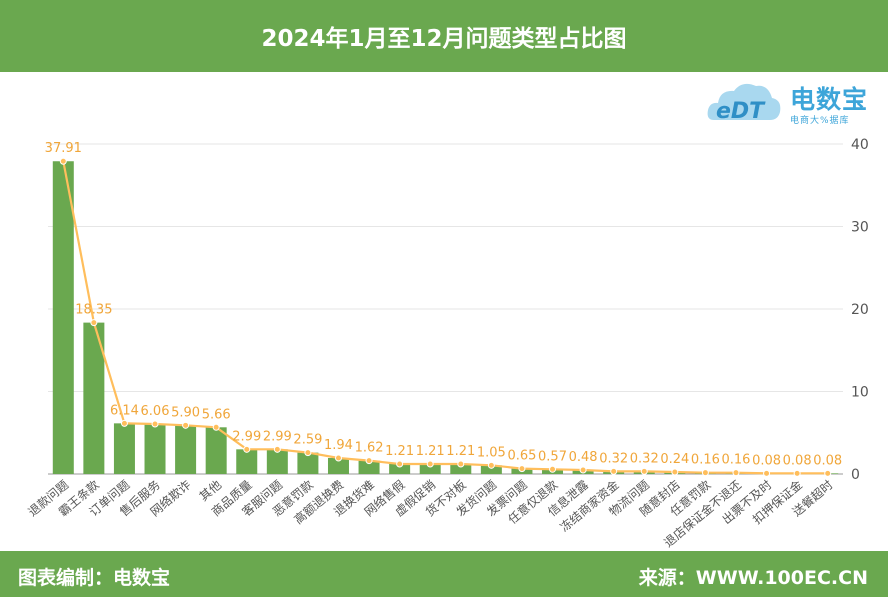 The image size is (888, 597). What do you see at coordinates (741, 111) in the screenshot?
I see `logo-mark: eDT` at bounding box center [741, 111].